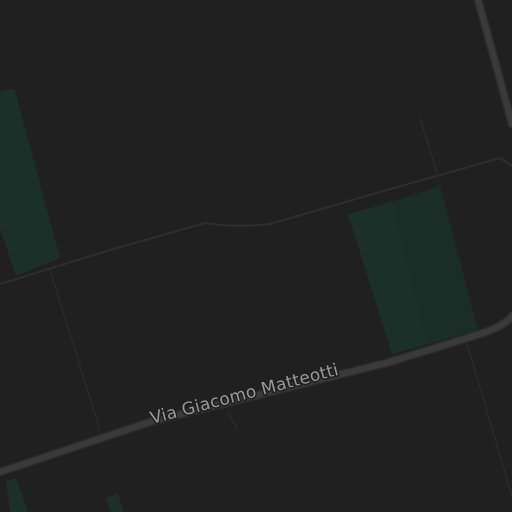  What do you see at coordinates (388, 278) in the screenshot?
I see `vegetation-area-right-a` at bounding box center [388, 278].